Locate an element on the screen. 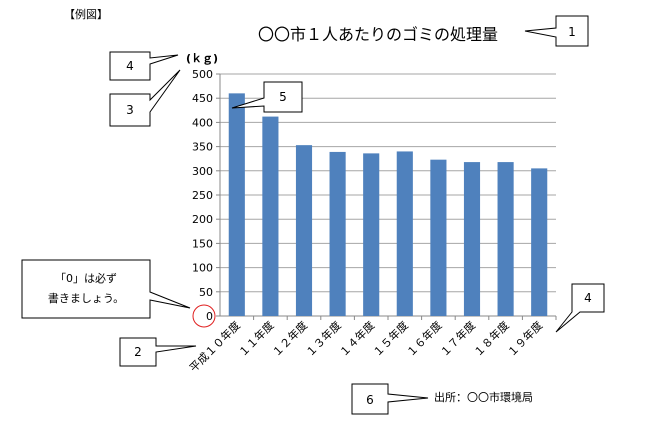  x-tick-label: １９年度 is located at coordinates (524, 338).